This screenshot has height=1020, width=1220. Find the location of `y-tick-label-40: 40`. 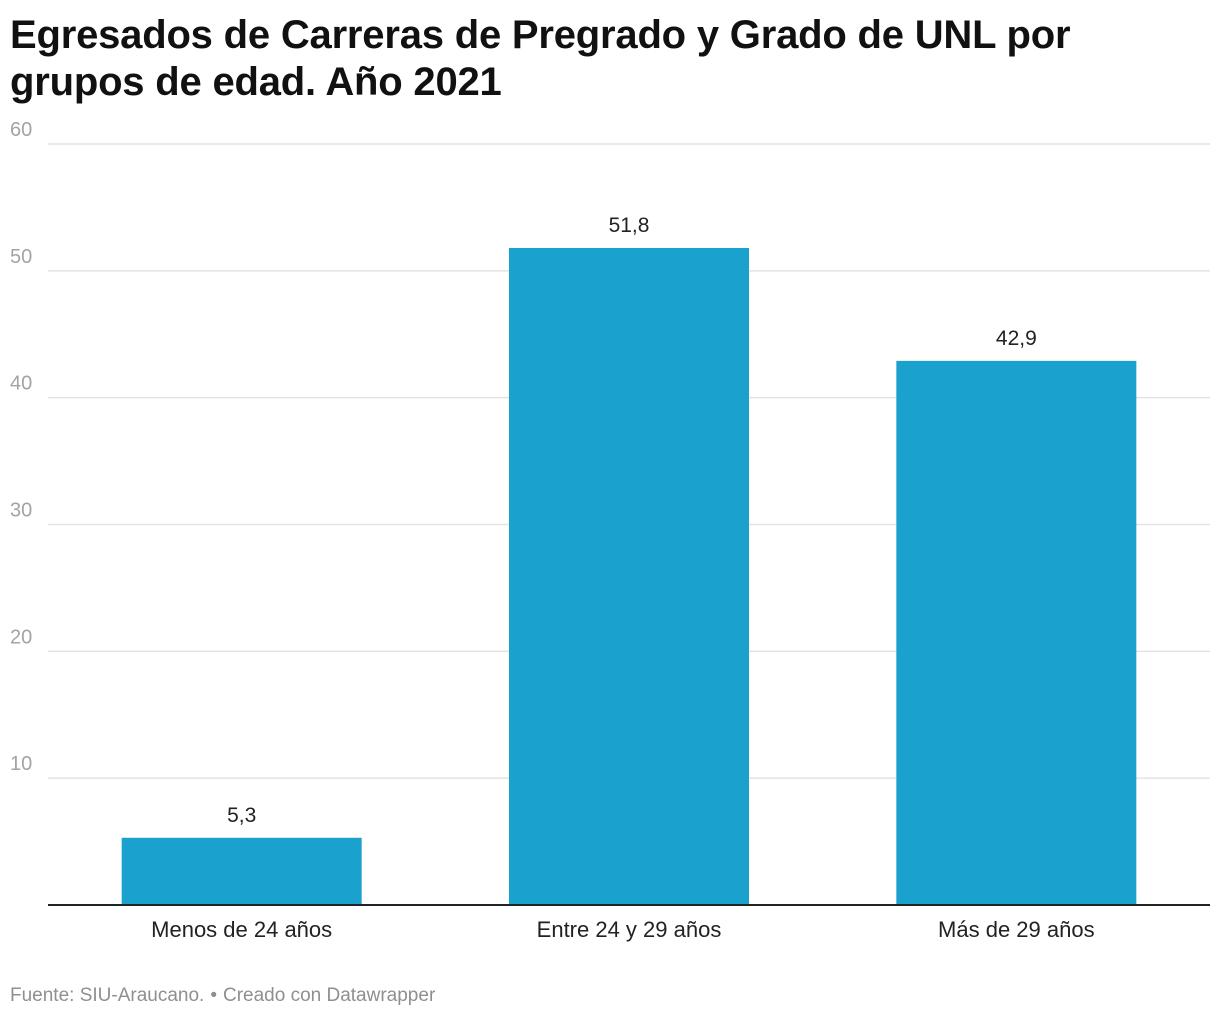

y-tick-label-40: 40 is located at coordinates (21, 384).